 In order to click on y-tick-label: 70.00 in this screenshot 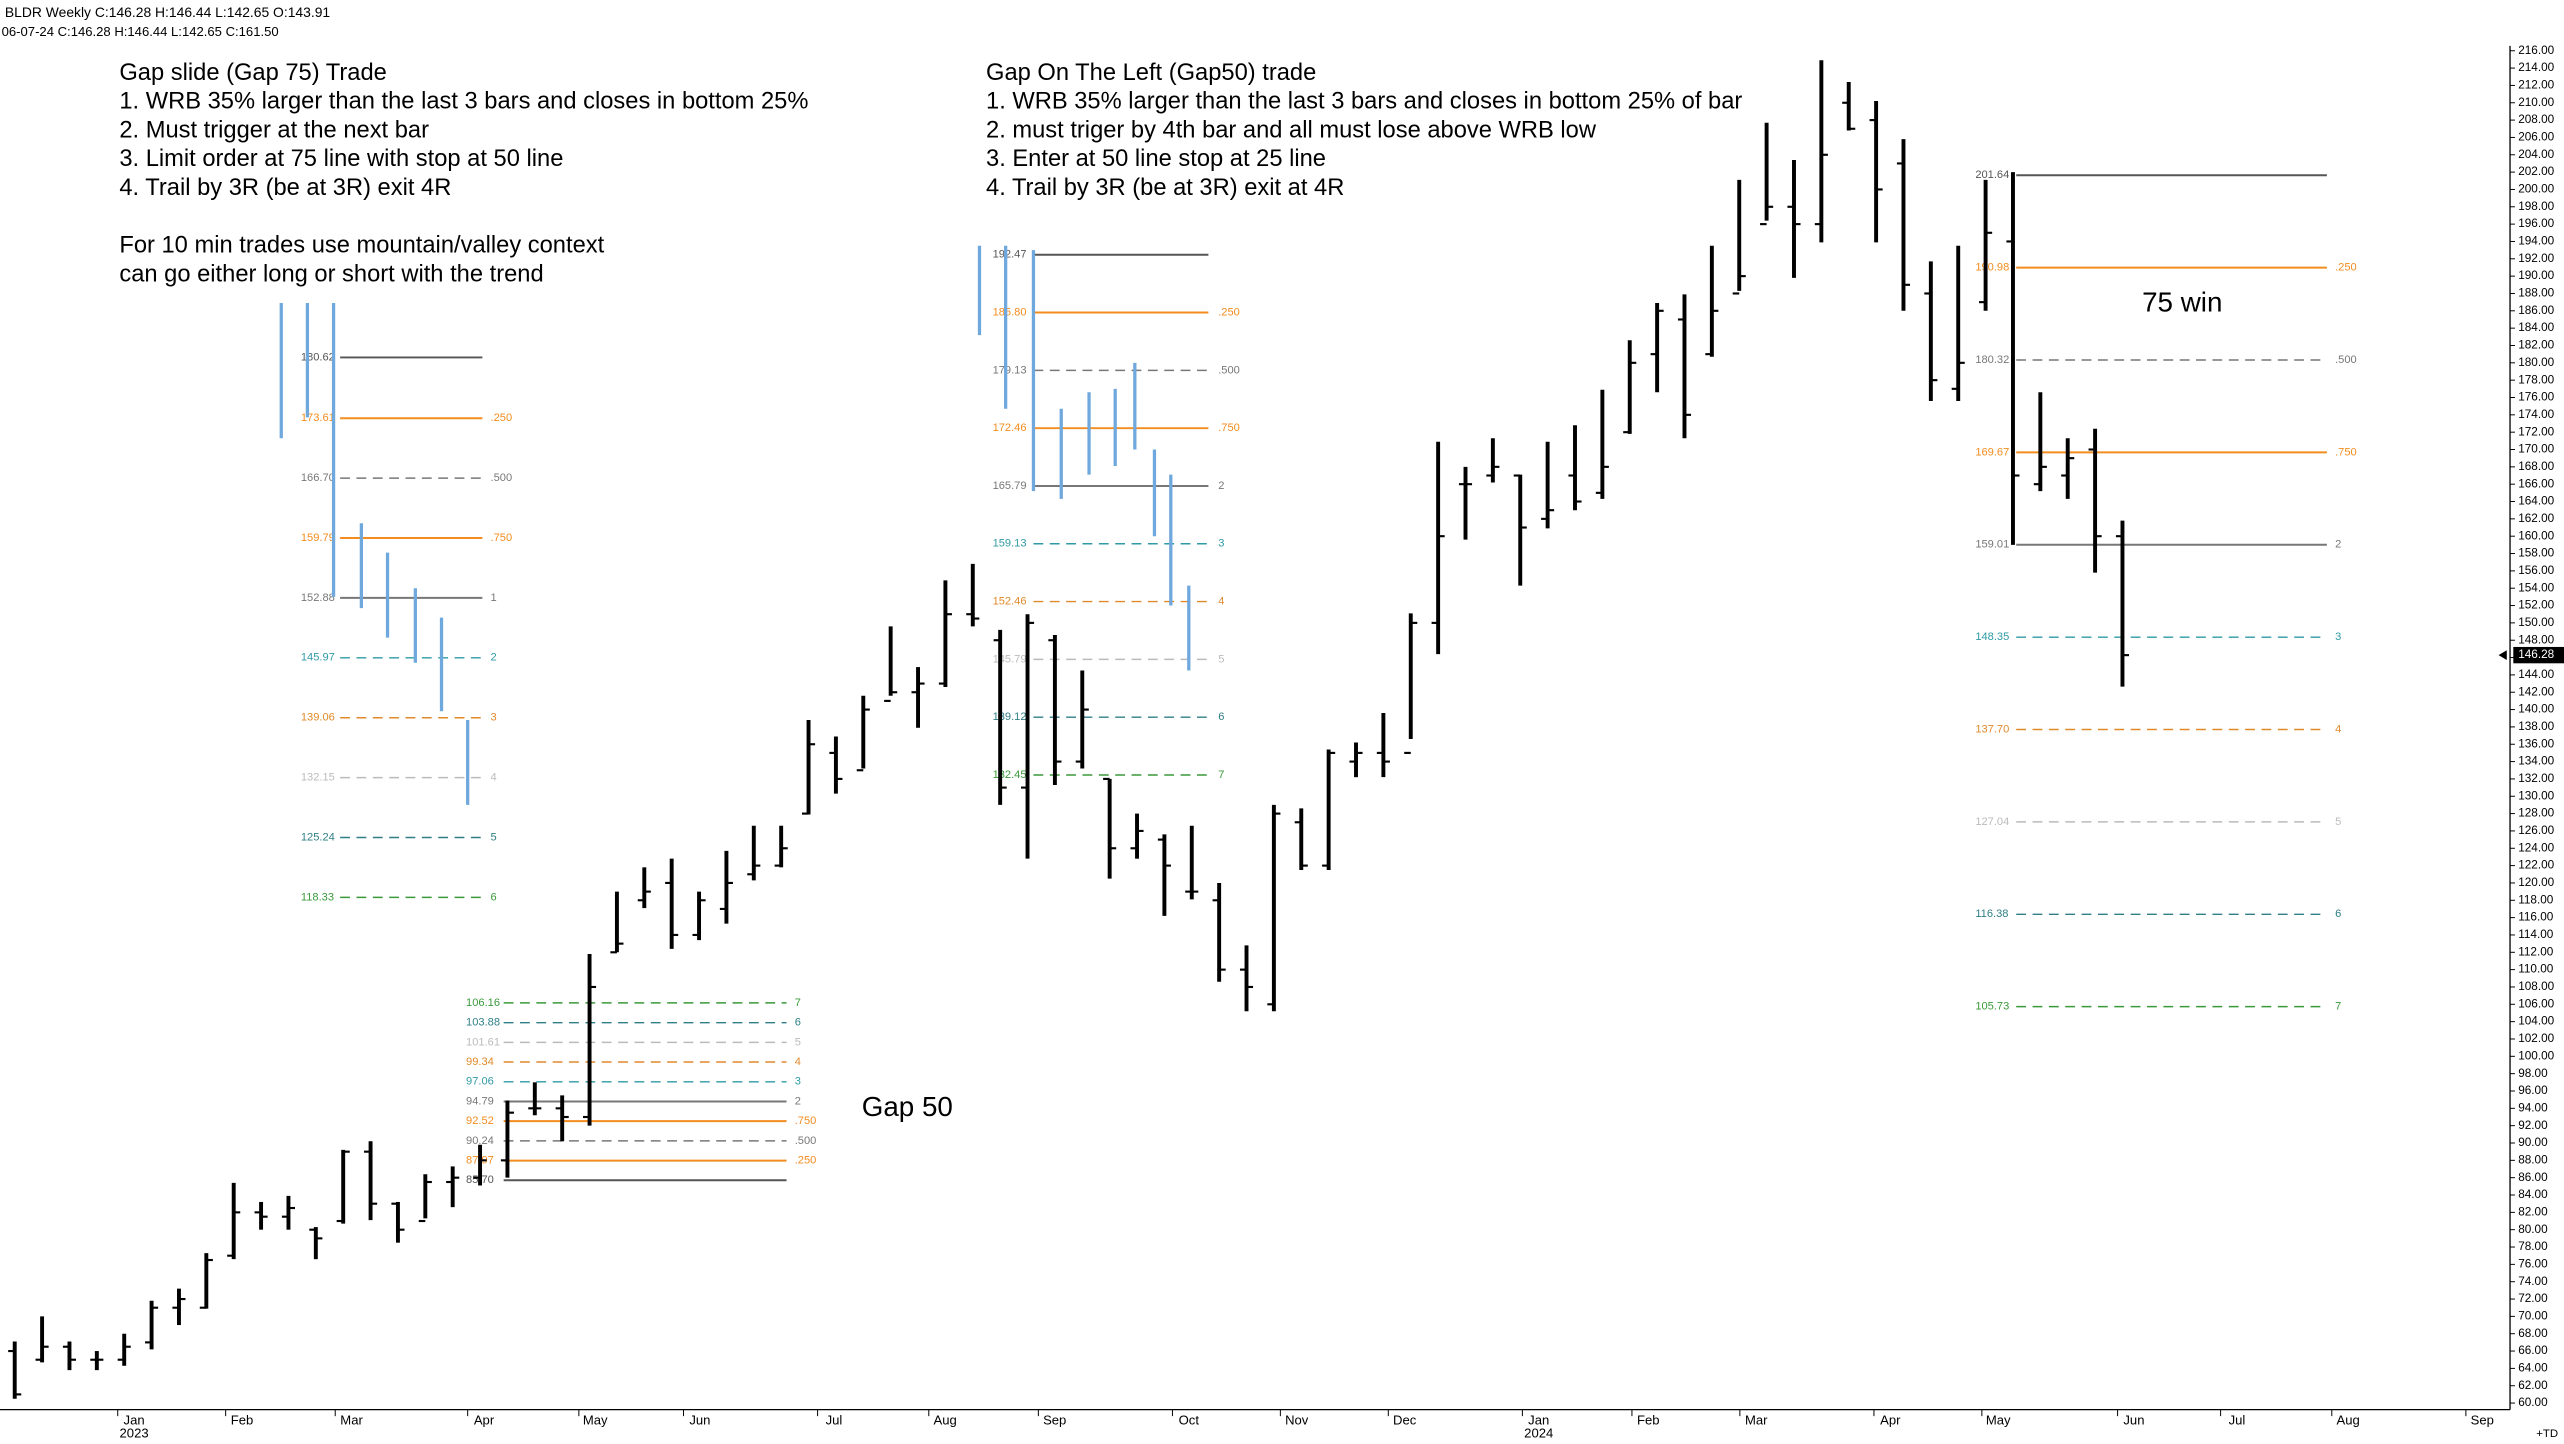, I will do `click(2533, 1315)`.